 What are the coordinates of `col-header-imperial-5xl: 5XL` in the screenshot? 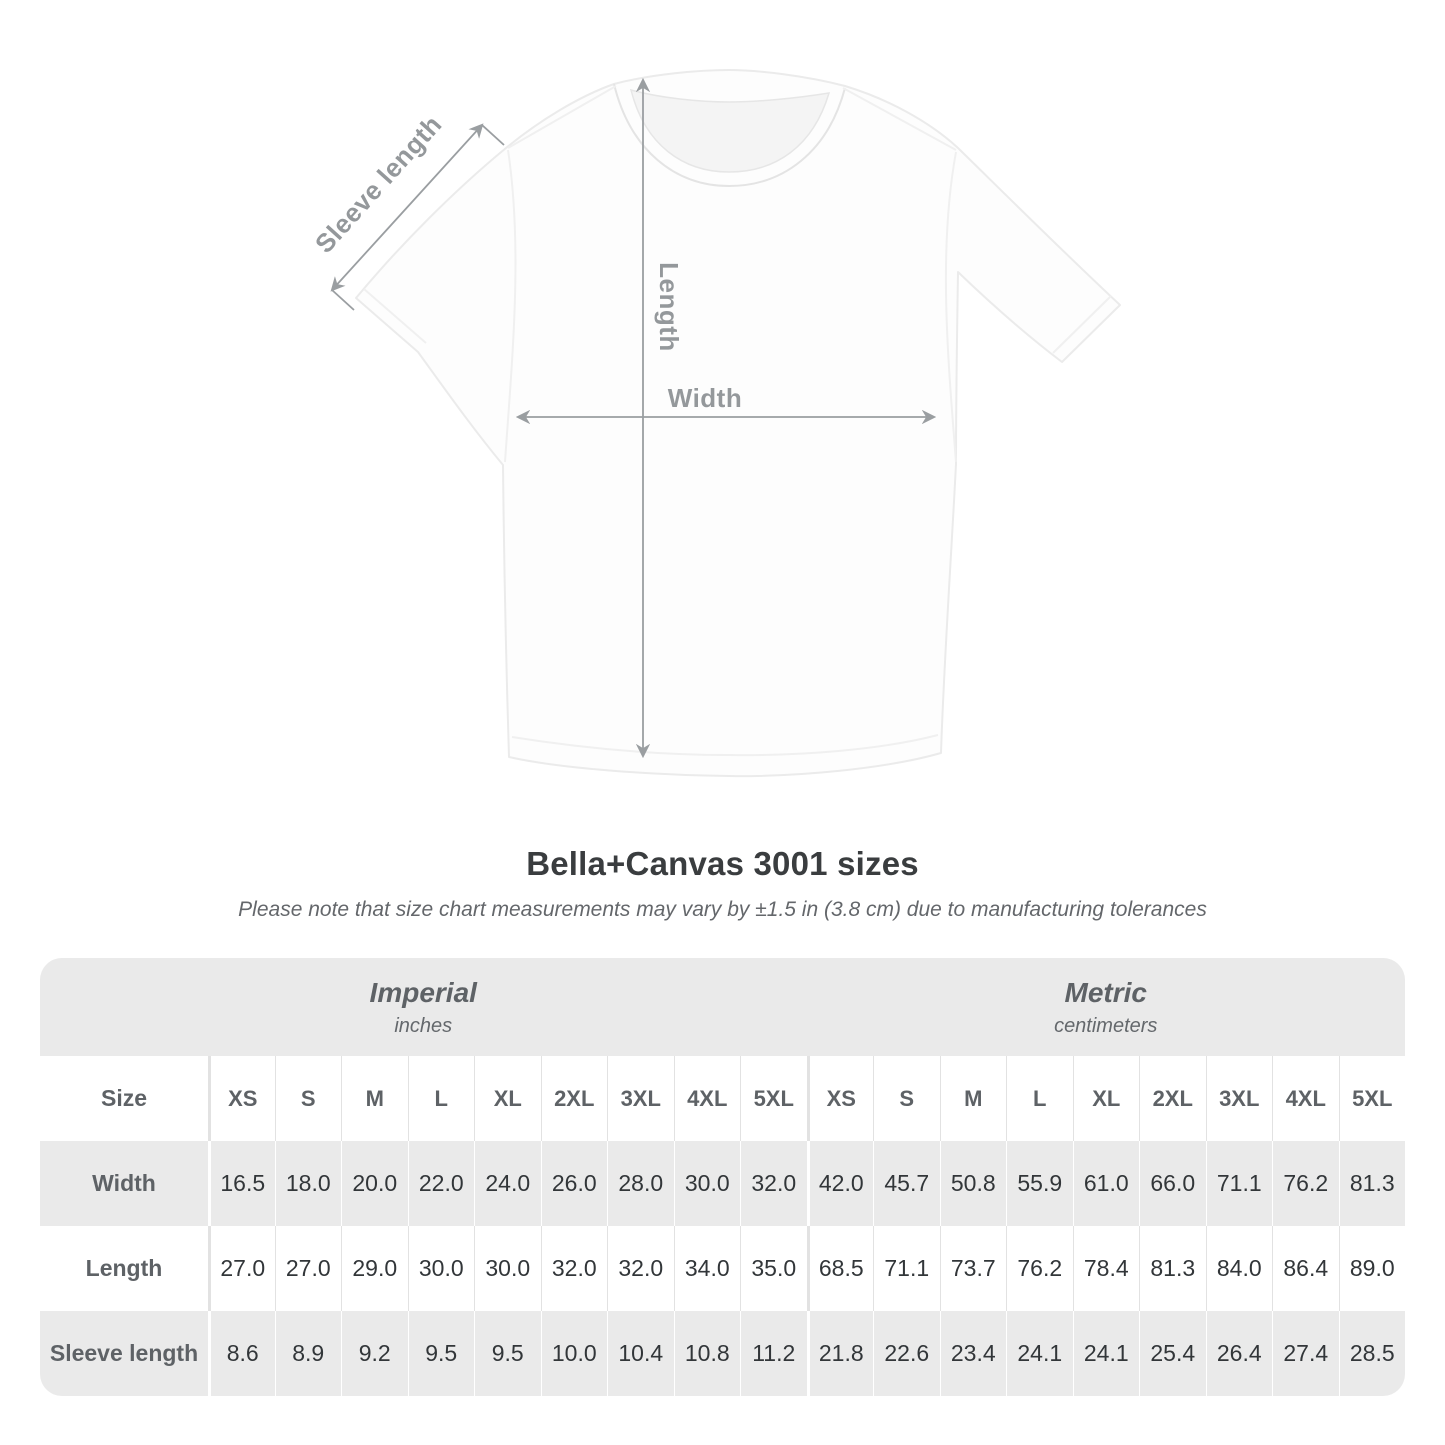 It's located at (773, 1098).